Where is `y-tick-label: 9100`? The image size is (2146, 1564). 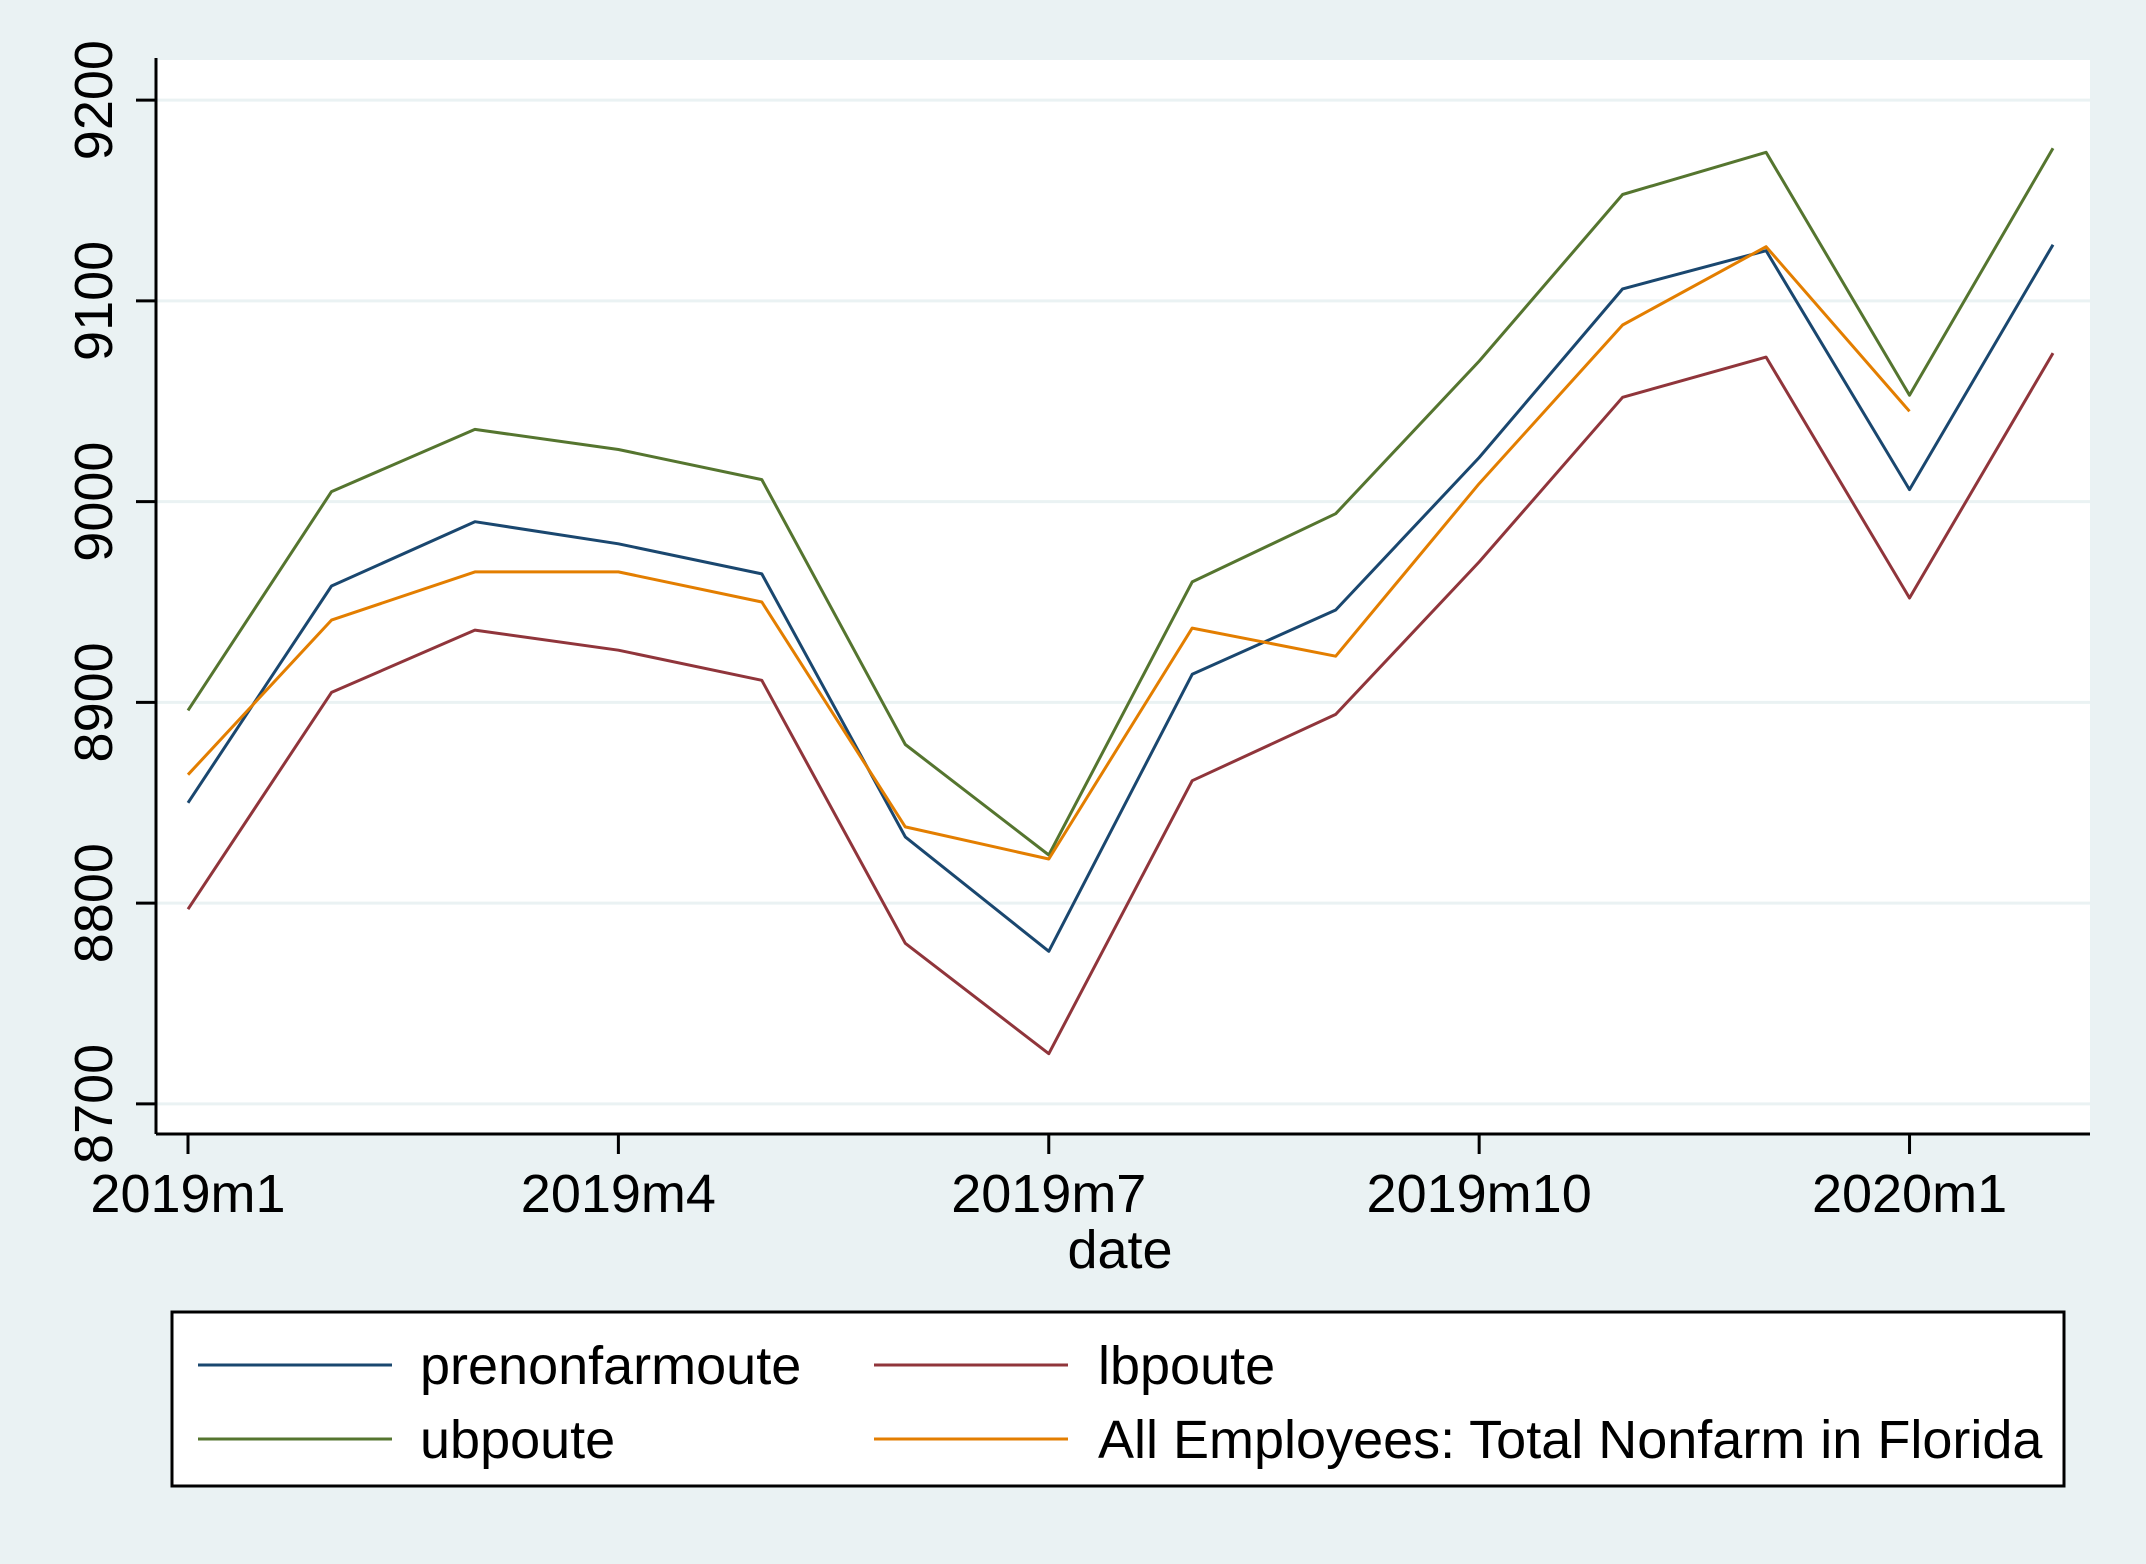 y-tick-label: 9100 is located at coordinates (94, 301).